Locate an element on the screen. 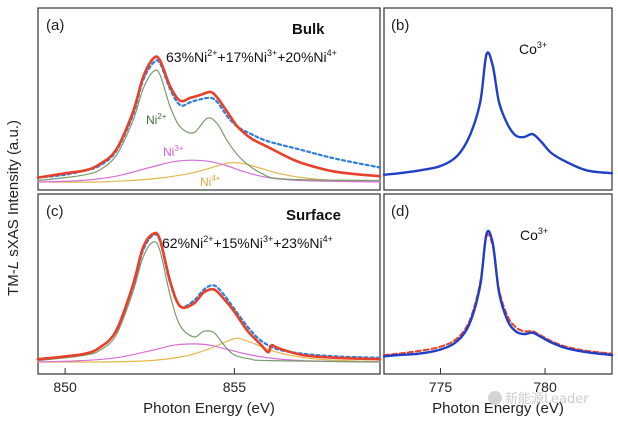 Image resolution: width=618 pixels, height=423 pixels. panel-b-letter: (b) is located at coordinates (400, 25).